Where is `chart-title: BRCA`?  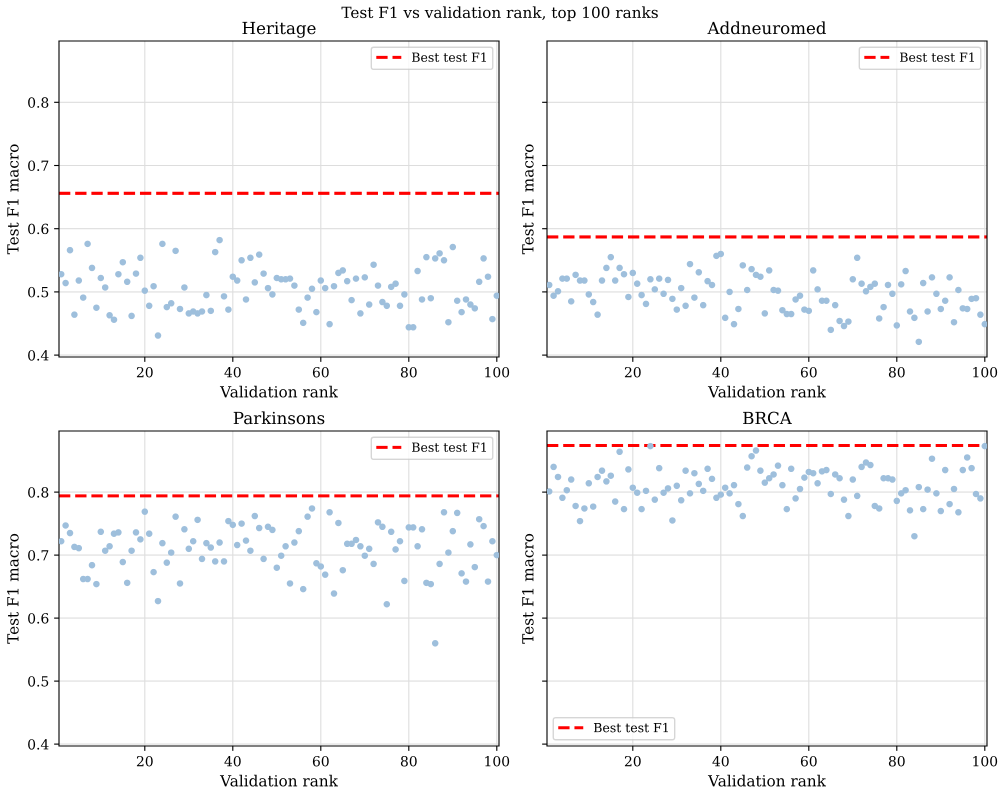 chart-title: BRCA is located at coordinates (767, 418).